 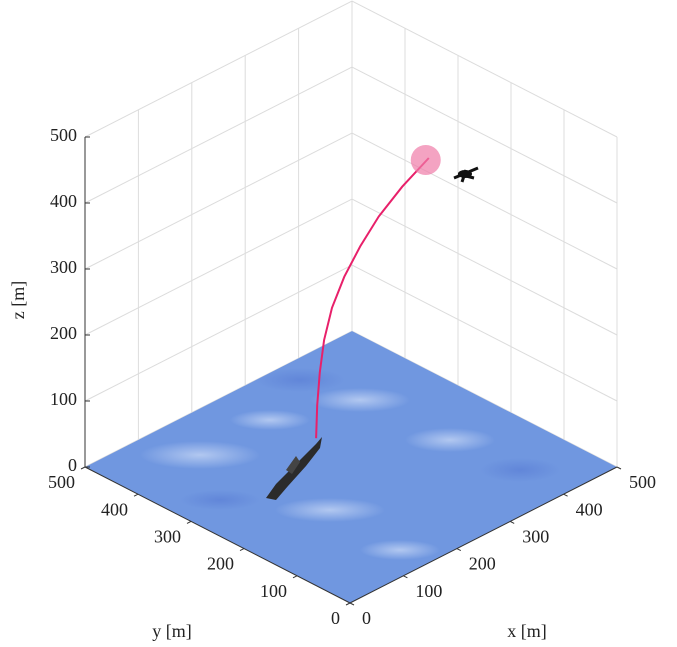 What do you see at coordinates (372, 298) in the screenshot?
I see `trajectory-line` at bounding box center [372, 298].